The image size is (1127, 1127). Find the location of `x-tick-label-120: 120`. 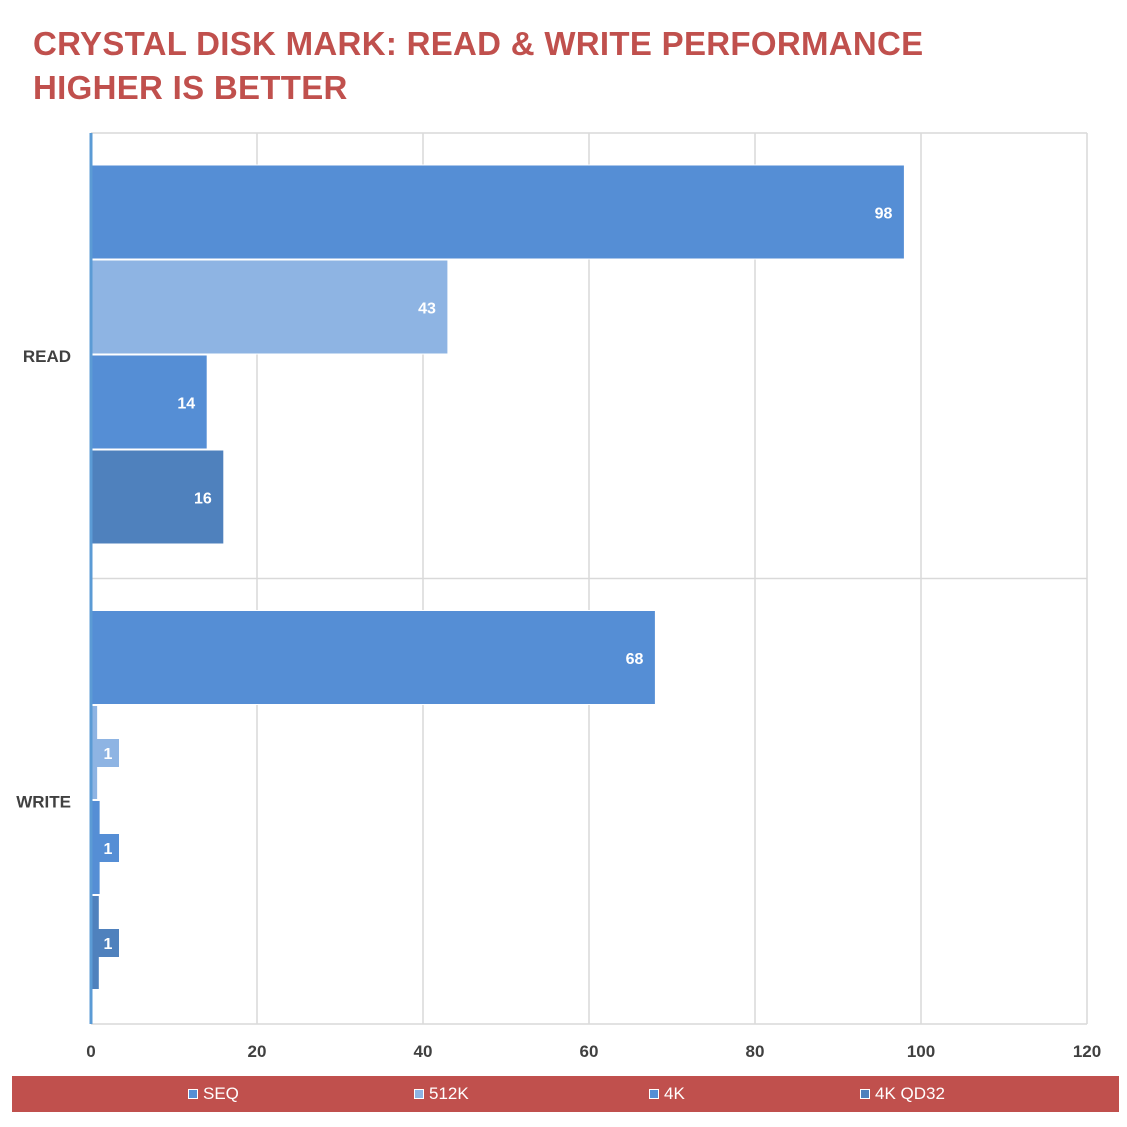

x-tick-label-120: 120 is located at coordinates (1087, 1051).